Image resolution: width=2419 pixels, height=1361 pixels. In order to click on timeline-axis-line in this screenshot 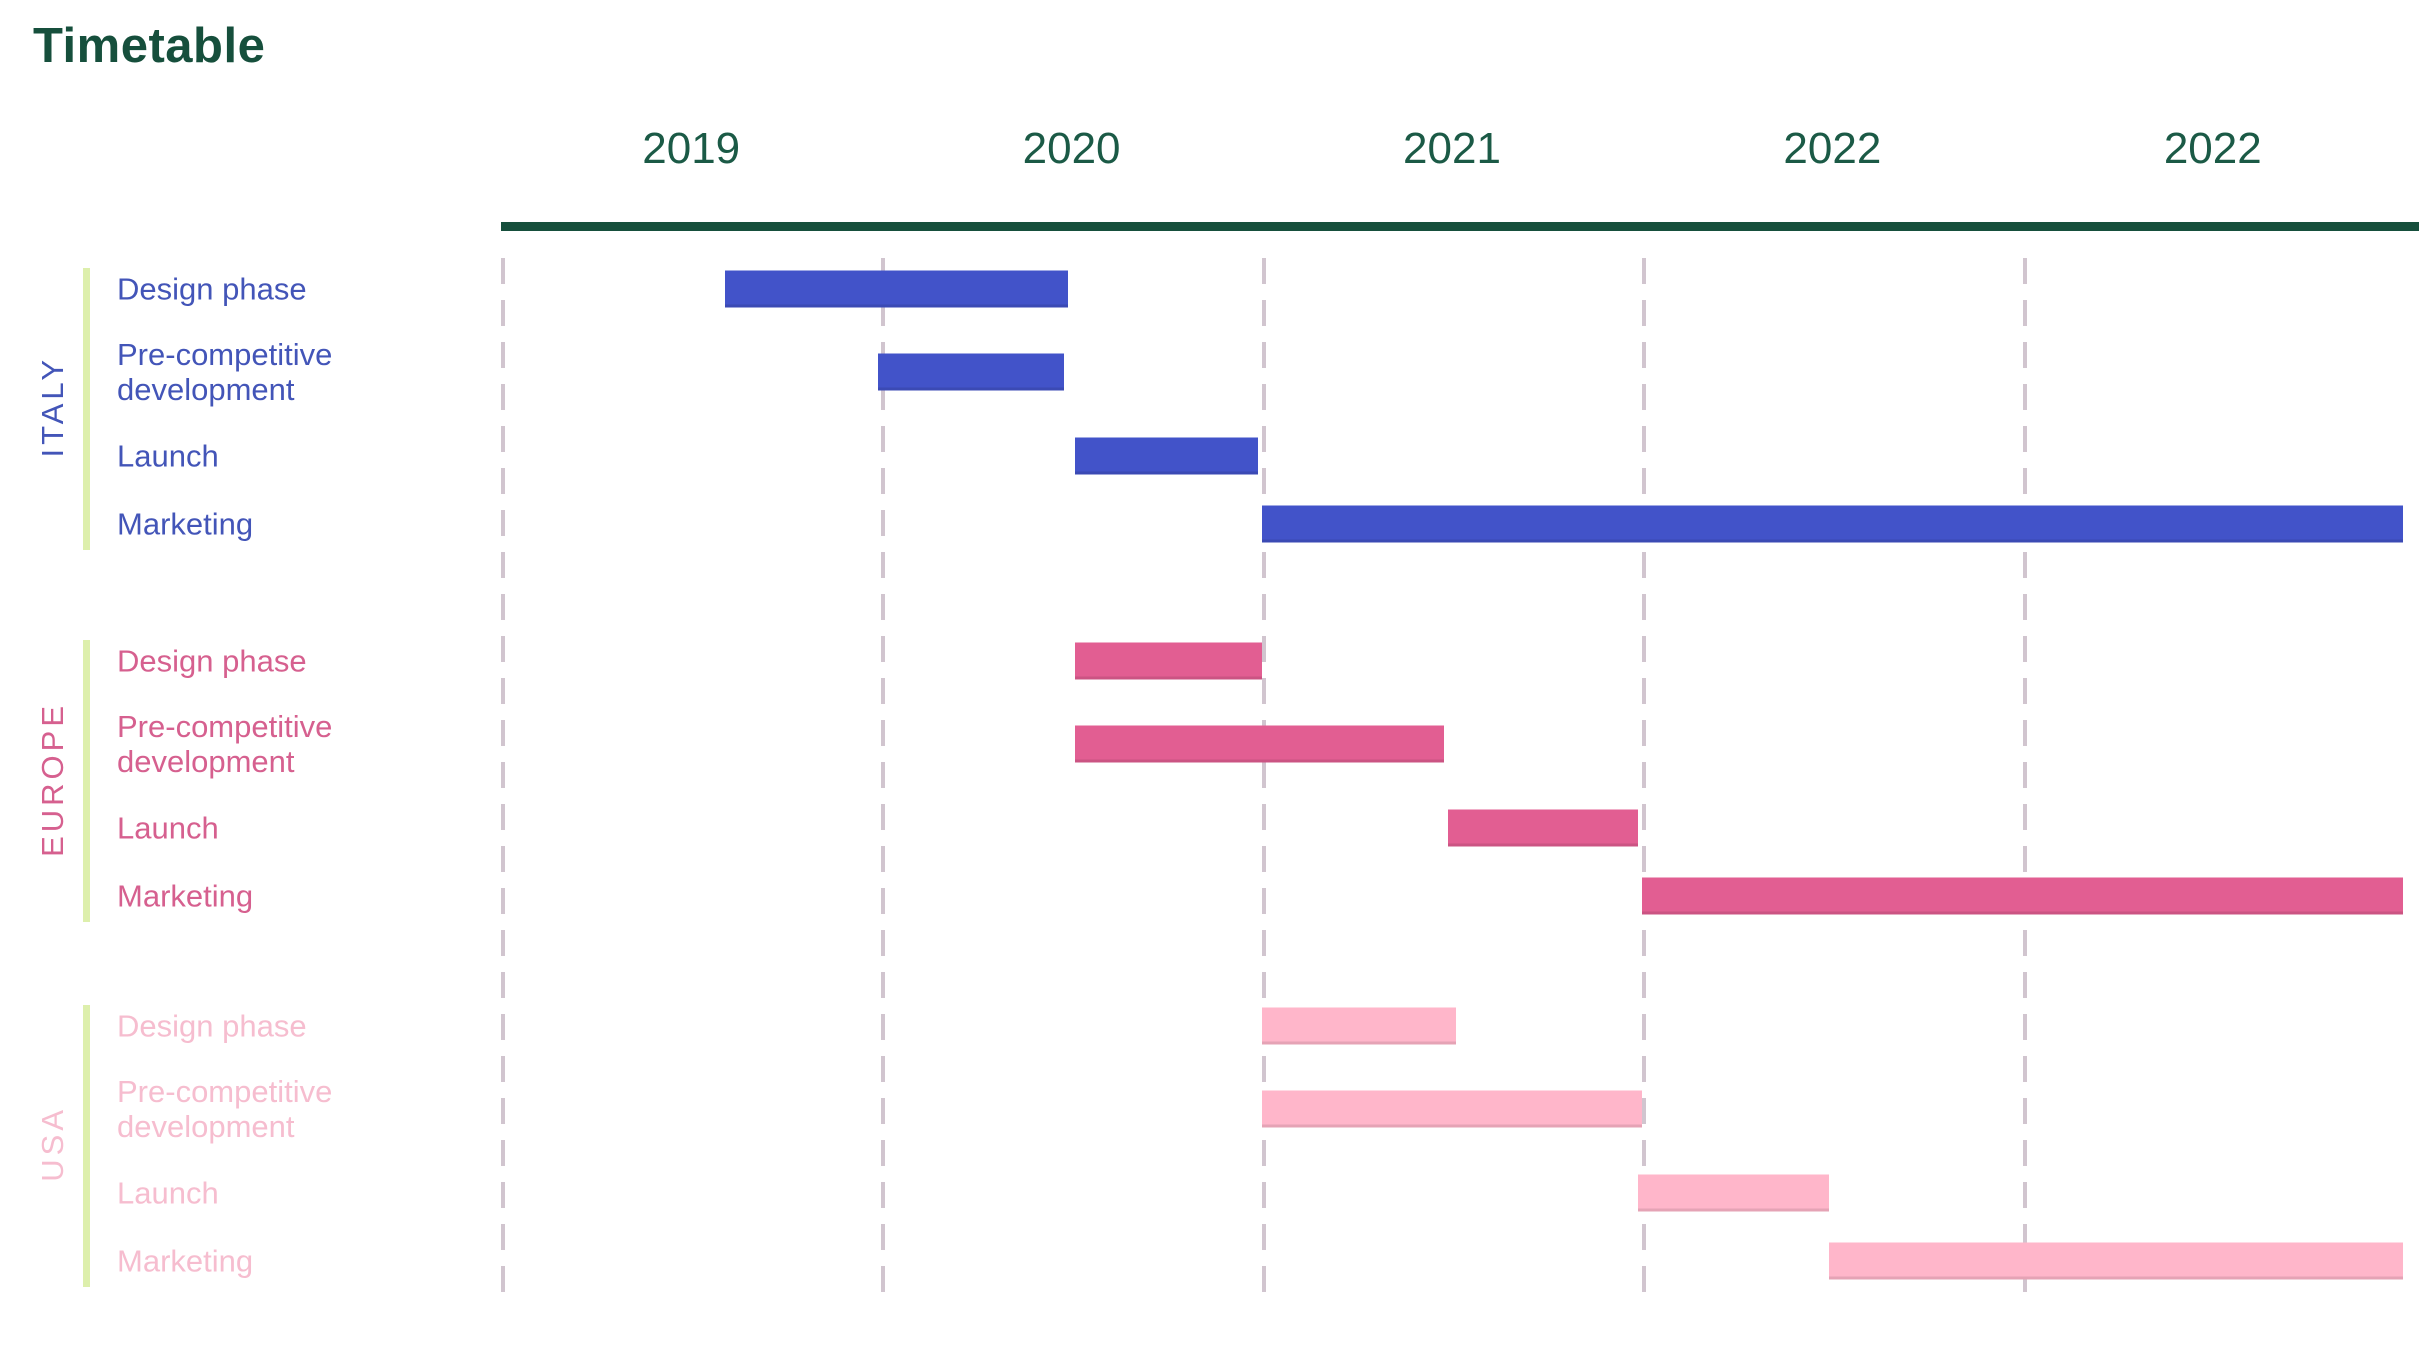, I will do `click(1460, 226)`.